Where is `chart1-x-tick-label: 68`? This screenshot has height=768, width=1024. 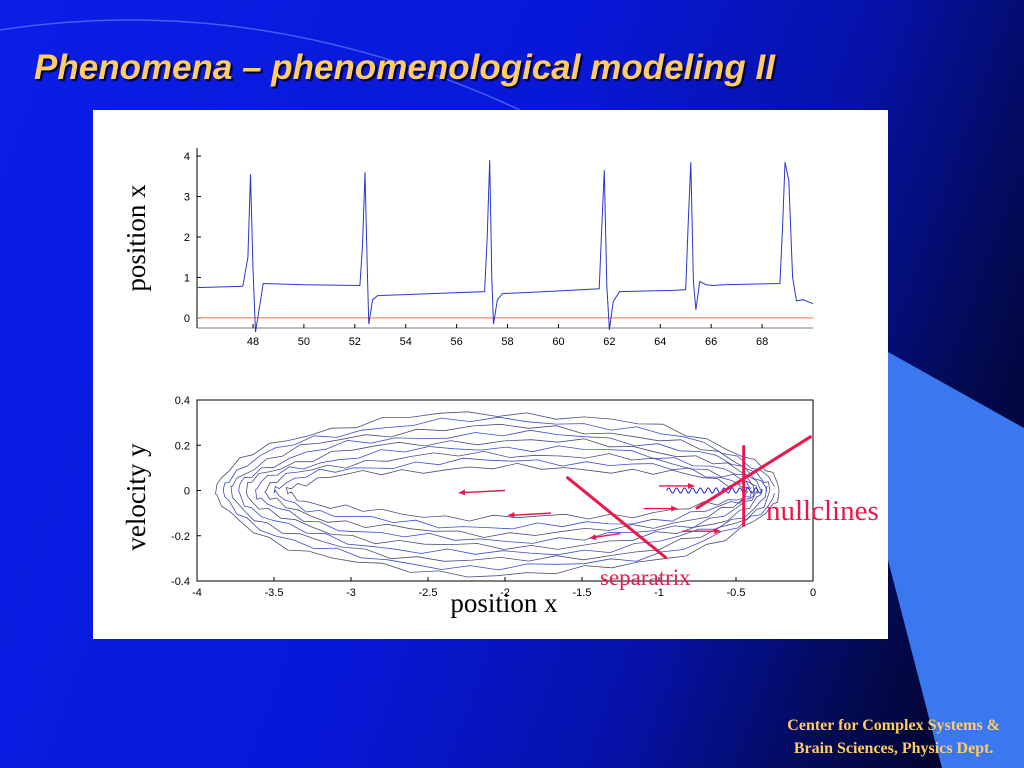
chart1-x-tick-label: 68 is located at coordinates (762, 342).